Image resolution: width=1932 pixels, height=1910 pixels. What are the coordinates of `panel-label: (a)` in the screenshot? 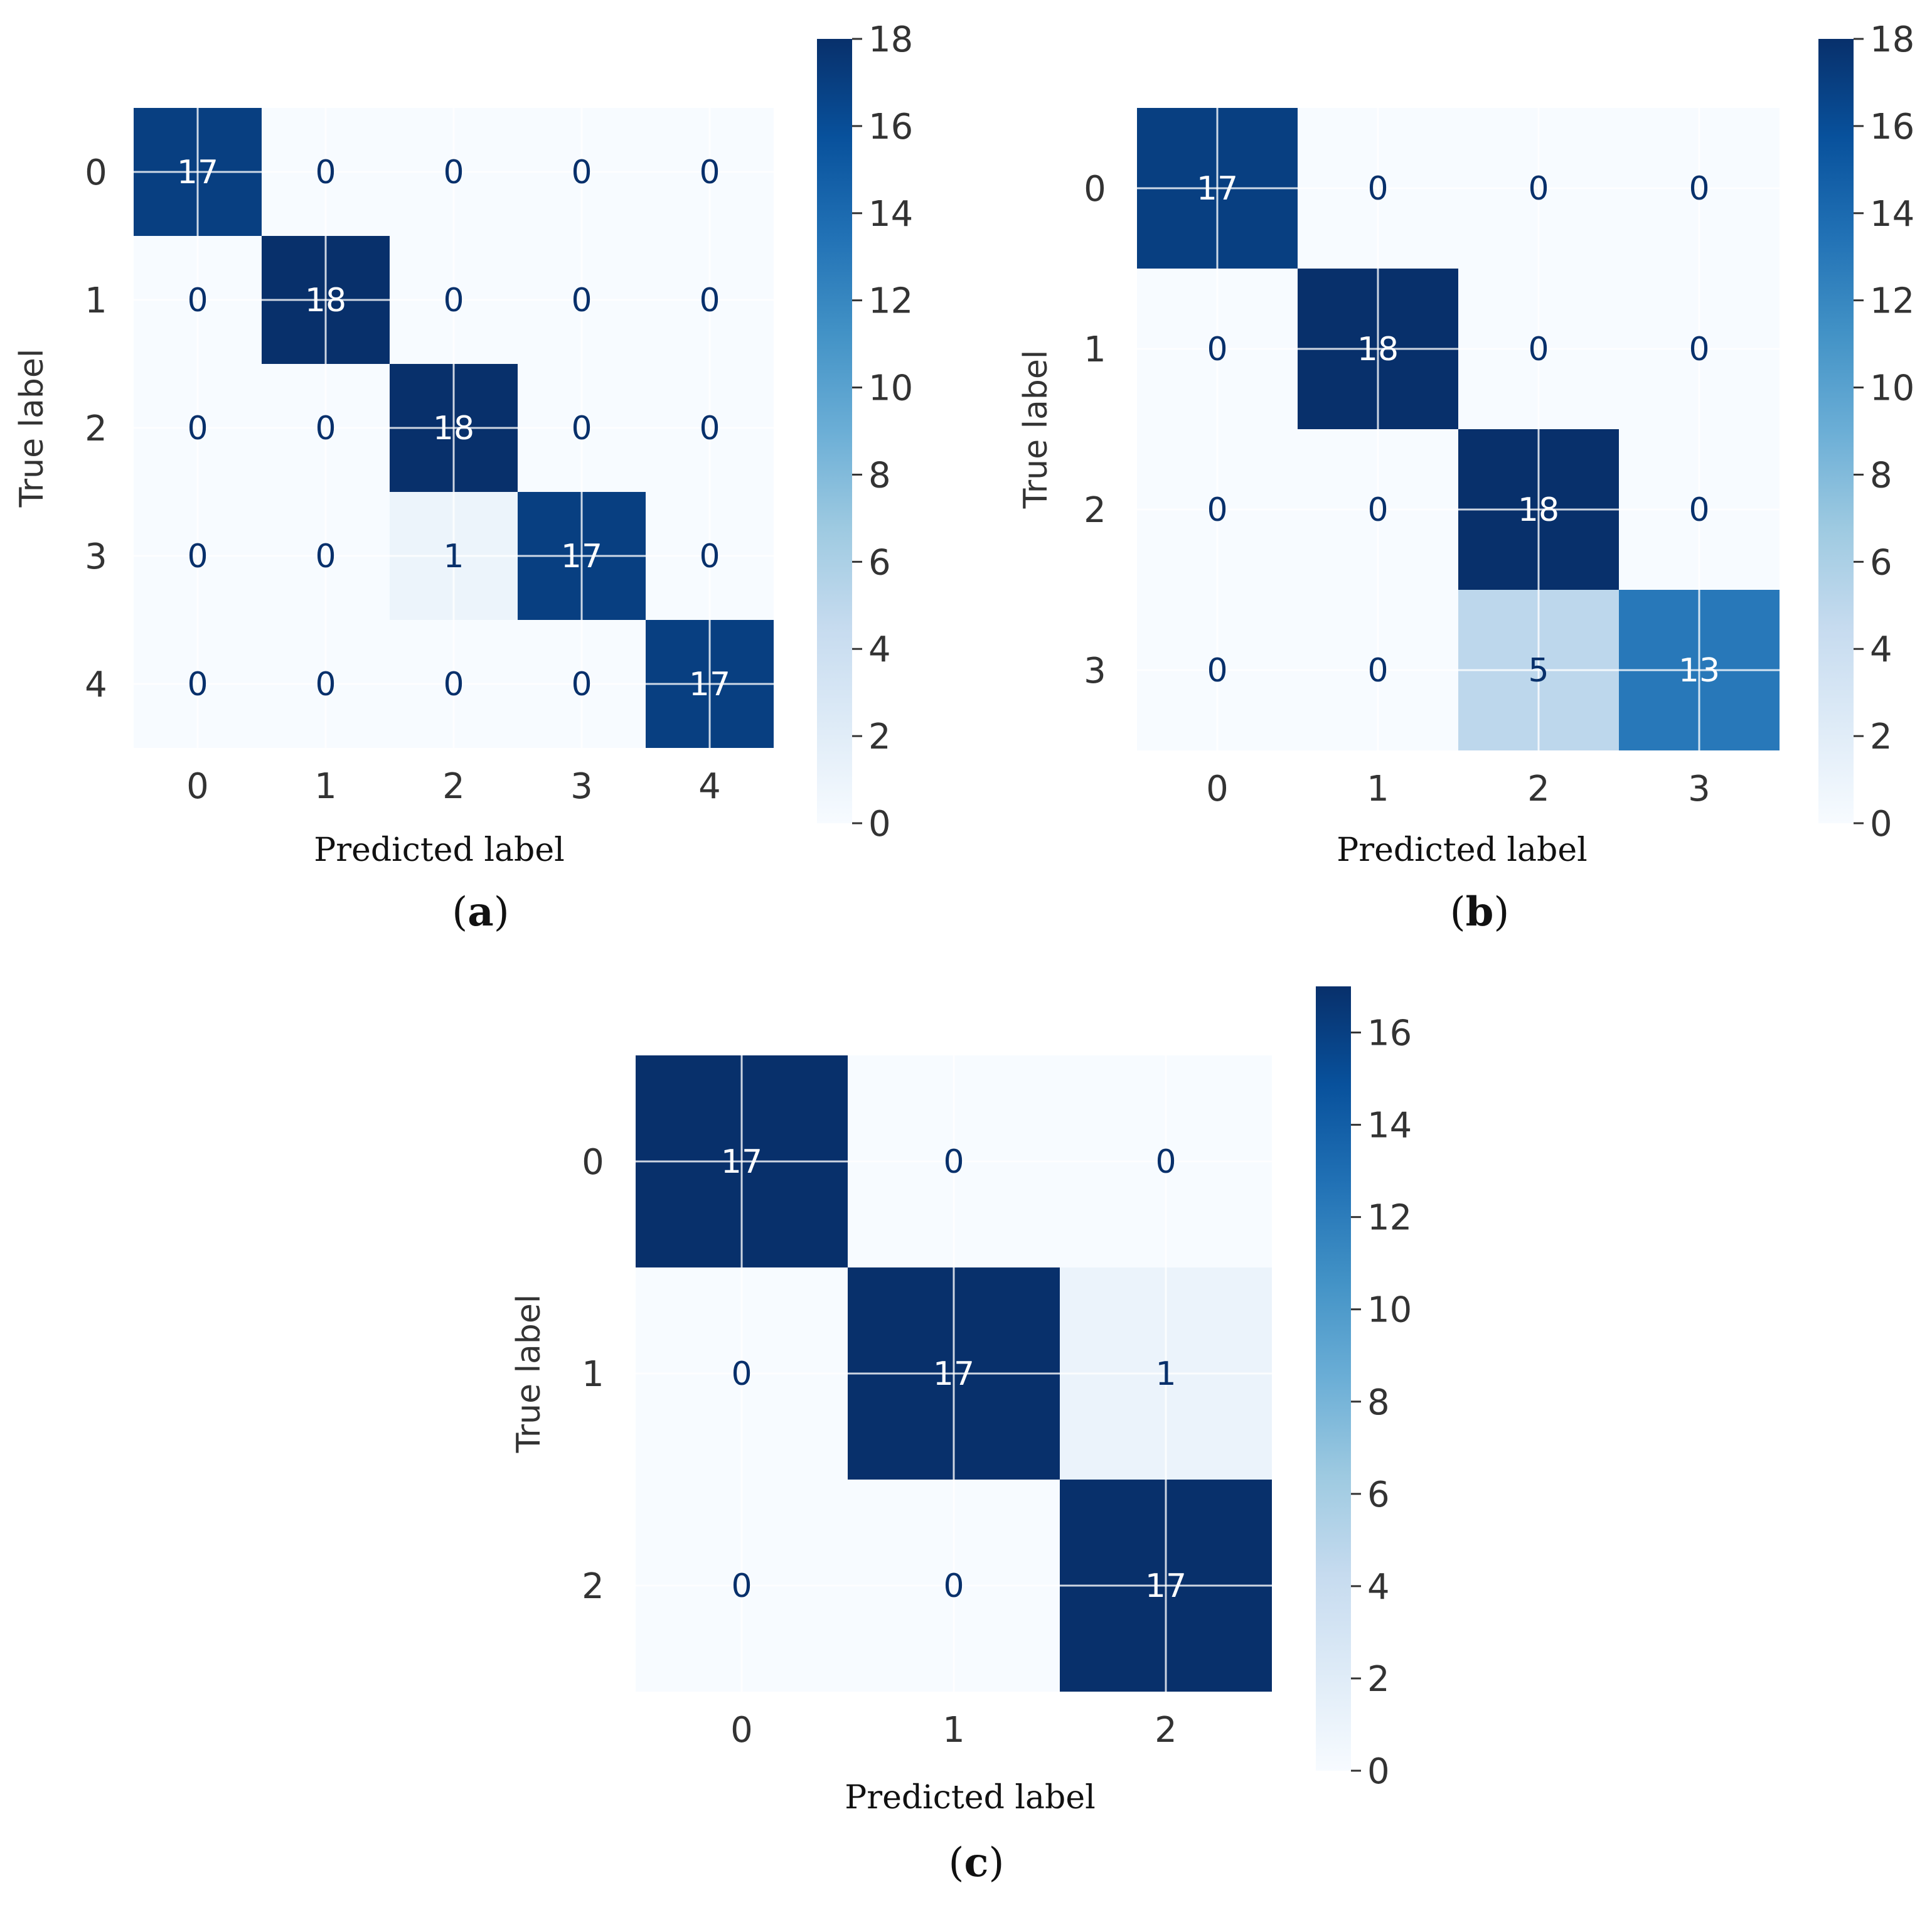 It's located at (480, 912).